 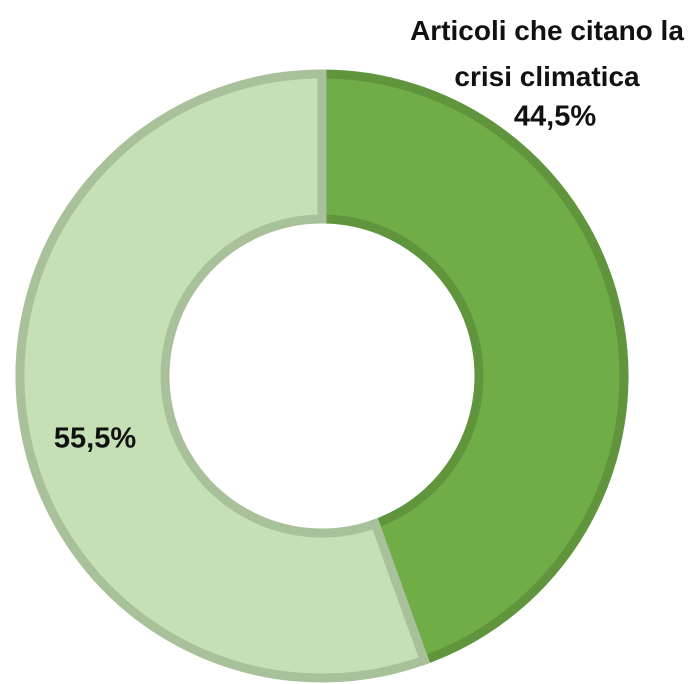 What do you see at coordinates (95, 439) in the screenshot?
I see `value-label: 55,5%` at bounding box center [95, 439].